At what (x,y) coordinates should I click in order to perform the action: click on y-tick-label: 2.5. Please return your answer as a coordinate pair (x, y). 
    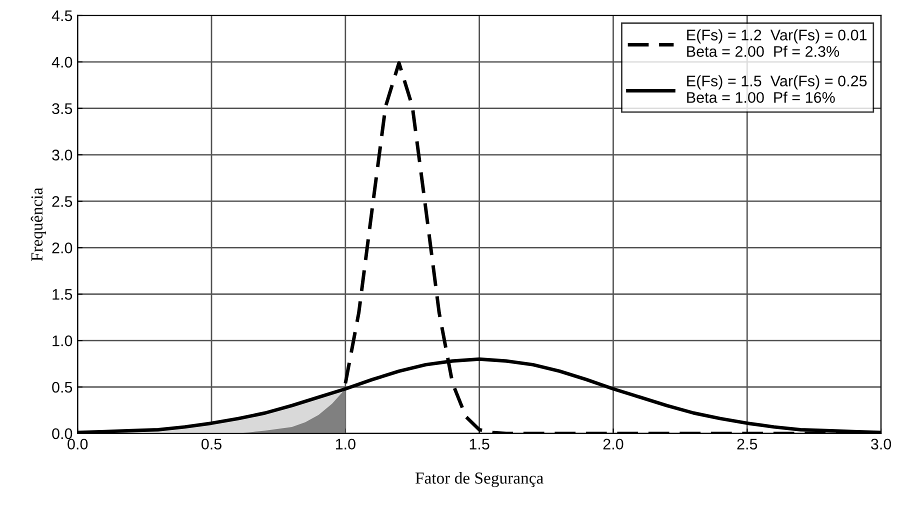
    Looking at the image, I should click on (62, 201).